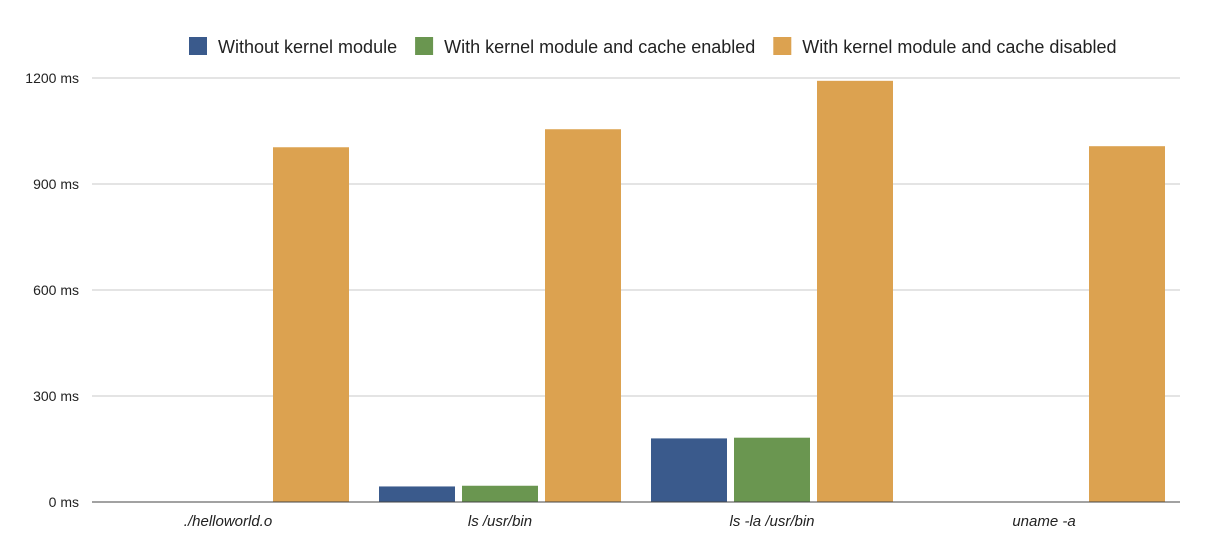  I want to click on y-tick-label: 300 ms, so click(56, 396).